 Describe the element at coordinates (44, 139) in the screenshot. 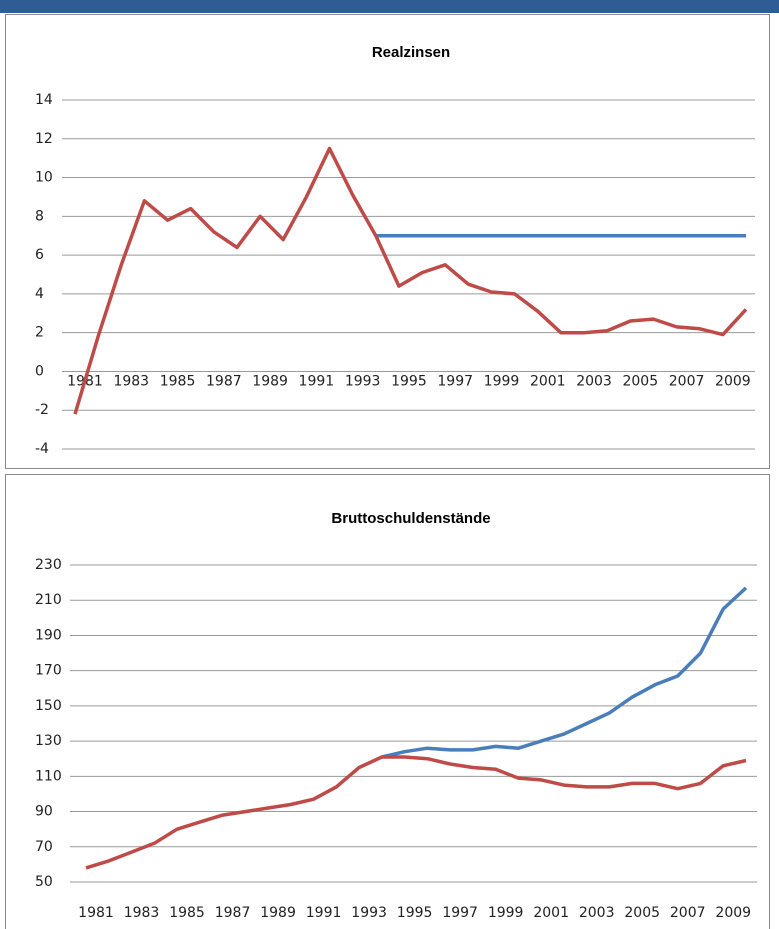

I see `y-tick-label: 12` at that location.